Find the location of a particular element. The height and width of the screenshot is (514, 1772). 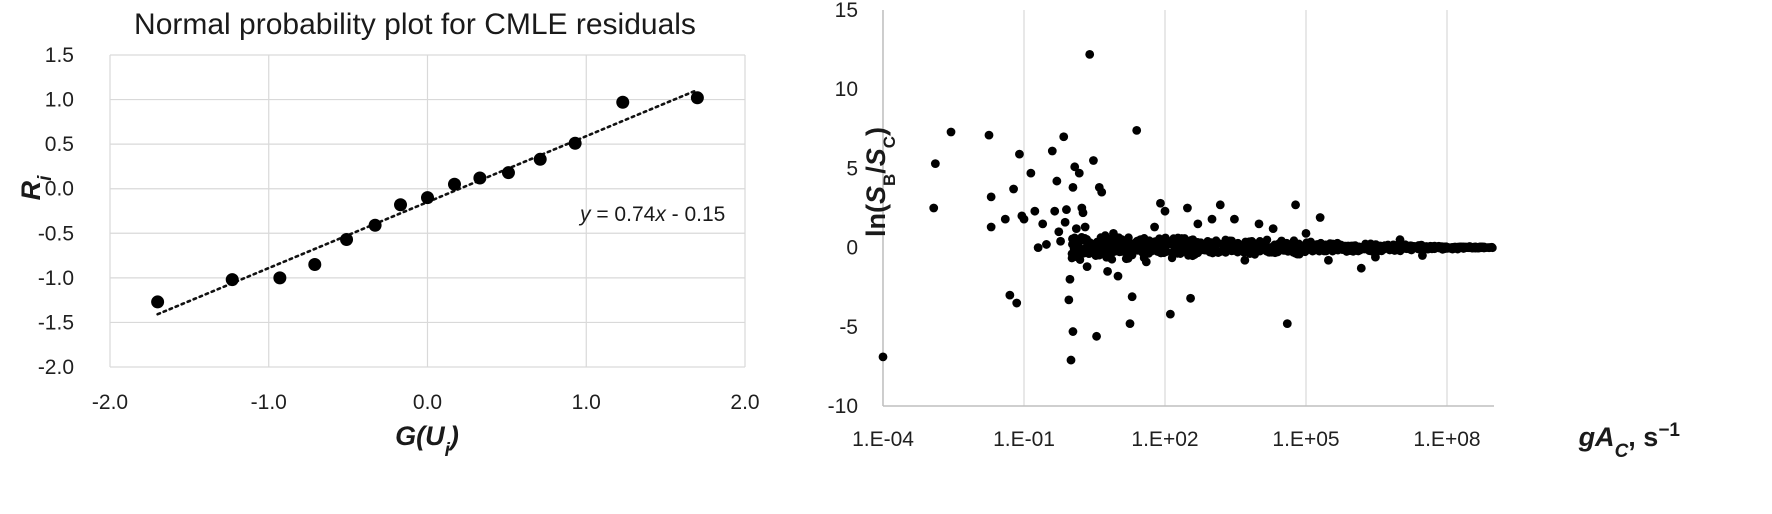

chart2-x-tick: 1.E+05 is located at coordinates (1305, 439).